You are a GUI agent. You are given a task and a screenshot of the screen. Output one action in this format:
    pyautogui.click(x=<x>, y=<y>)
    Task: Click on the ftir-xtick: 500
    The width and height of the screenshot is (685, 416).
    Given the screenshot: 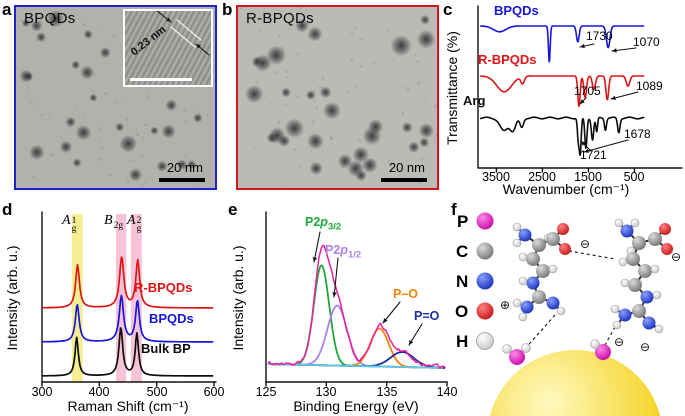 What is the action you would take?
    pyautogui.click(x=634, y=177)
    